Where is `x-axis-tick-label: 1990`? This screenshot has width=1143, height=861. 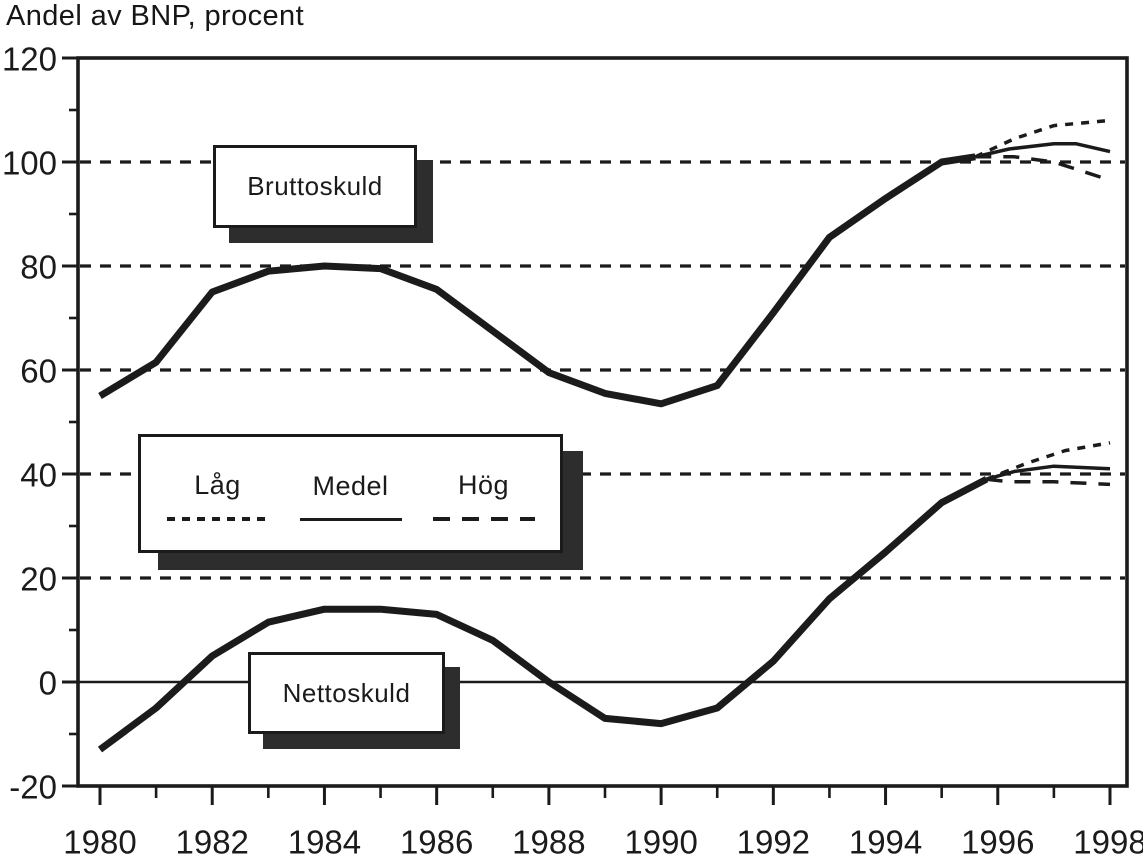 x-axis-tick-label: 1990 is located at coordinates (660, 842).